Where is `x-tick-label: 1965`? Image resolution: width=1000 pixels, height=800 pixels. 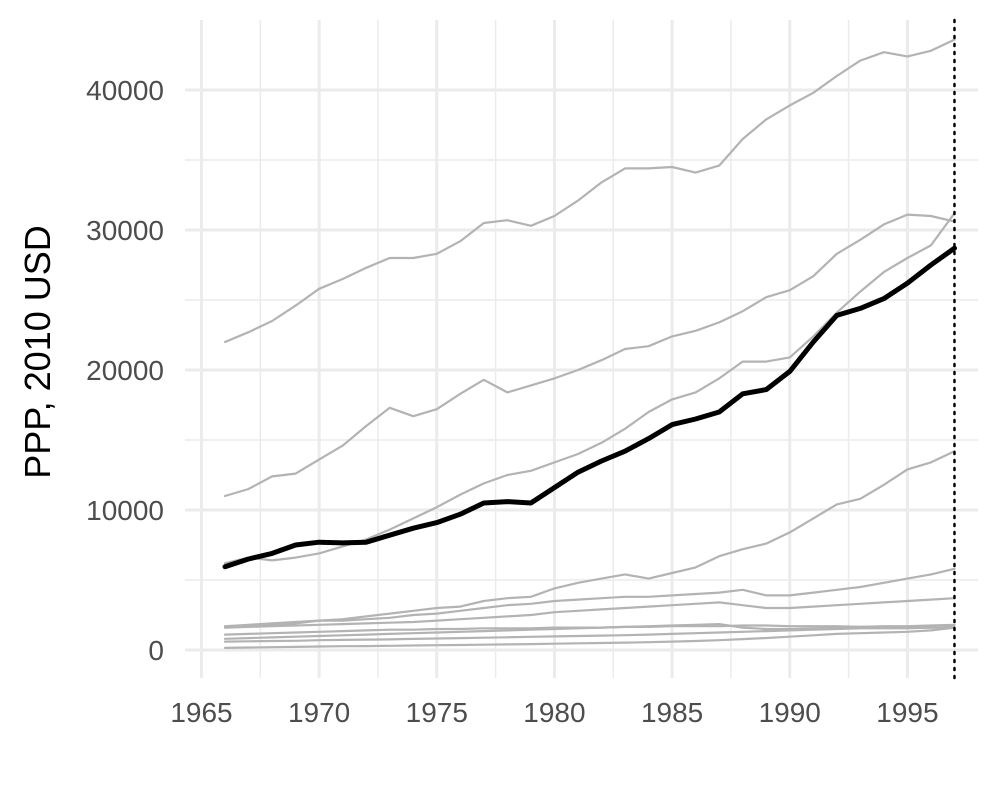
x-tick-label: 1965 is located at coordinates (201, 712).